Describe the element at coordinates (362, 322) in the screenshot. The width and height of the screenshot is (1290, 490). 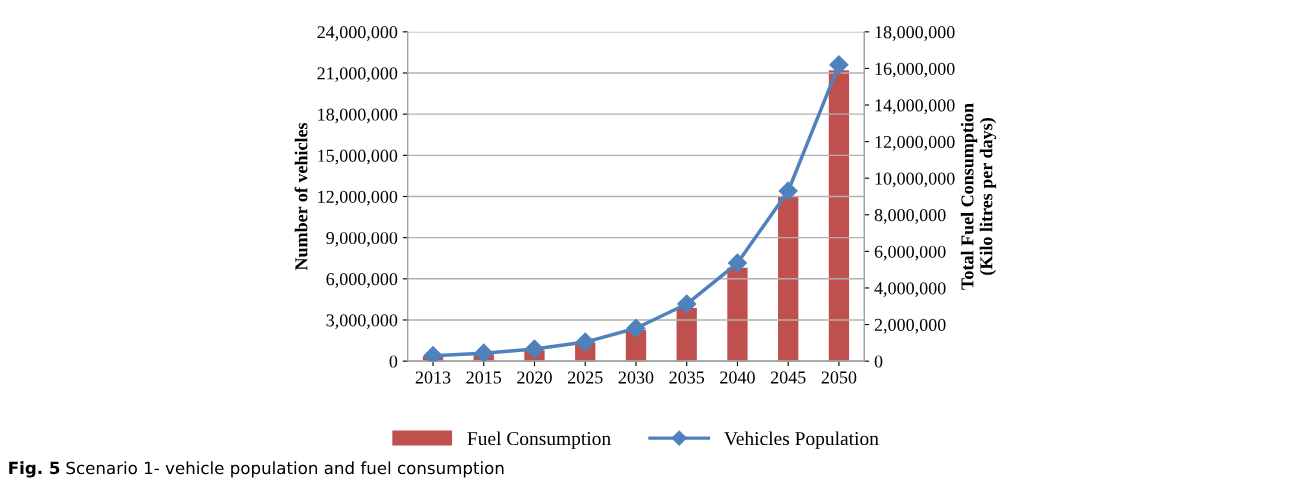
I see `y-tick-label: 3,000,000` at that location.